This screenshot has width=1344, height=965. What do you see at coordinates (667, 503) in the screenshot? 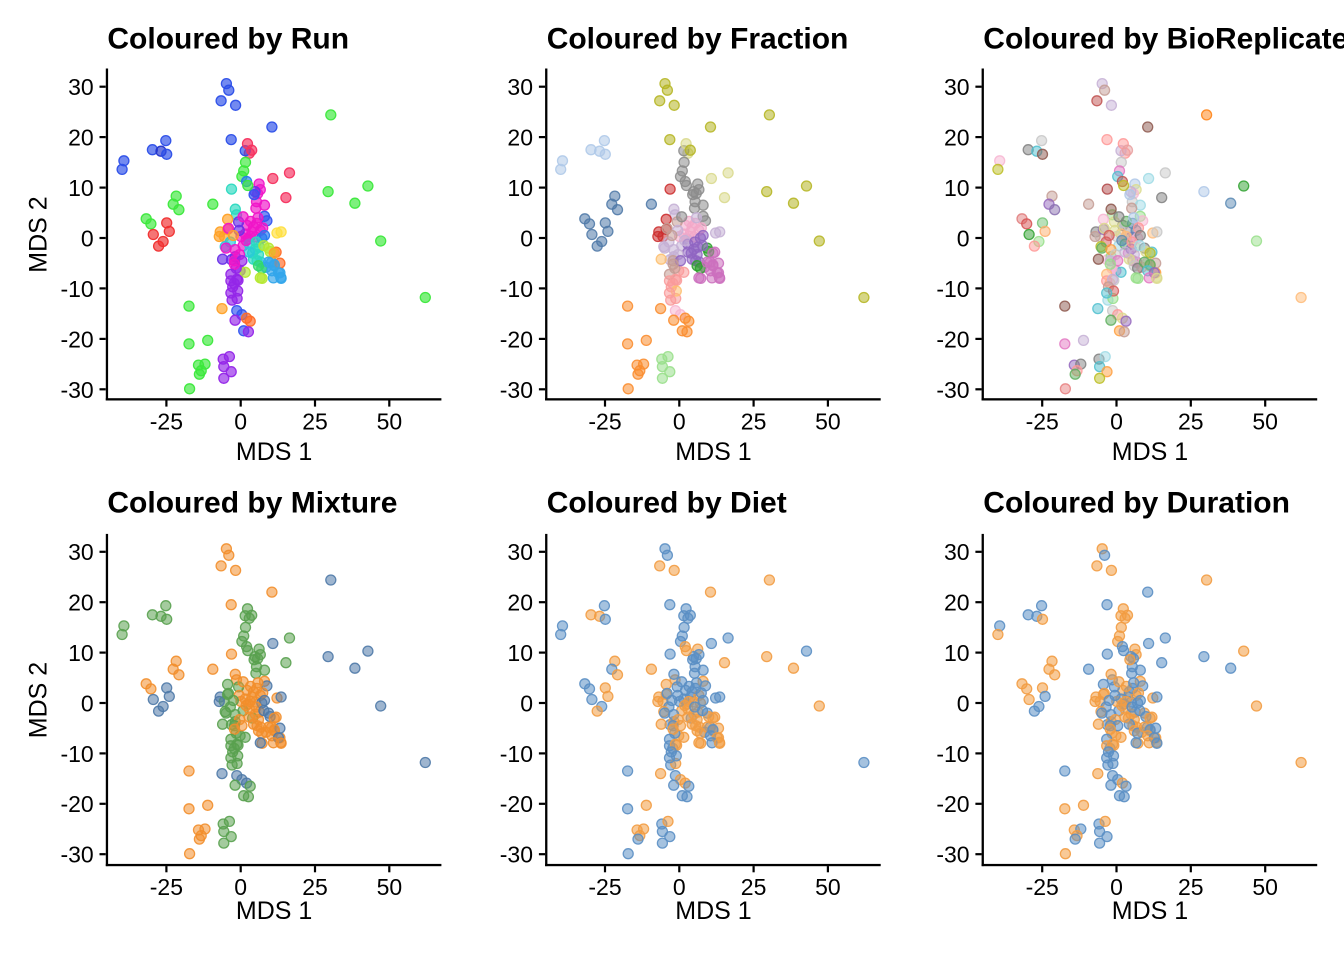
I see `svg-text: Coloured by Diet` at bounding box center [667, 503].